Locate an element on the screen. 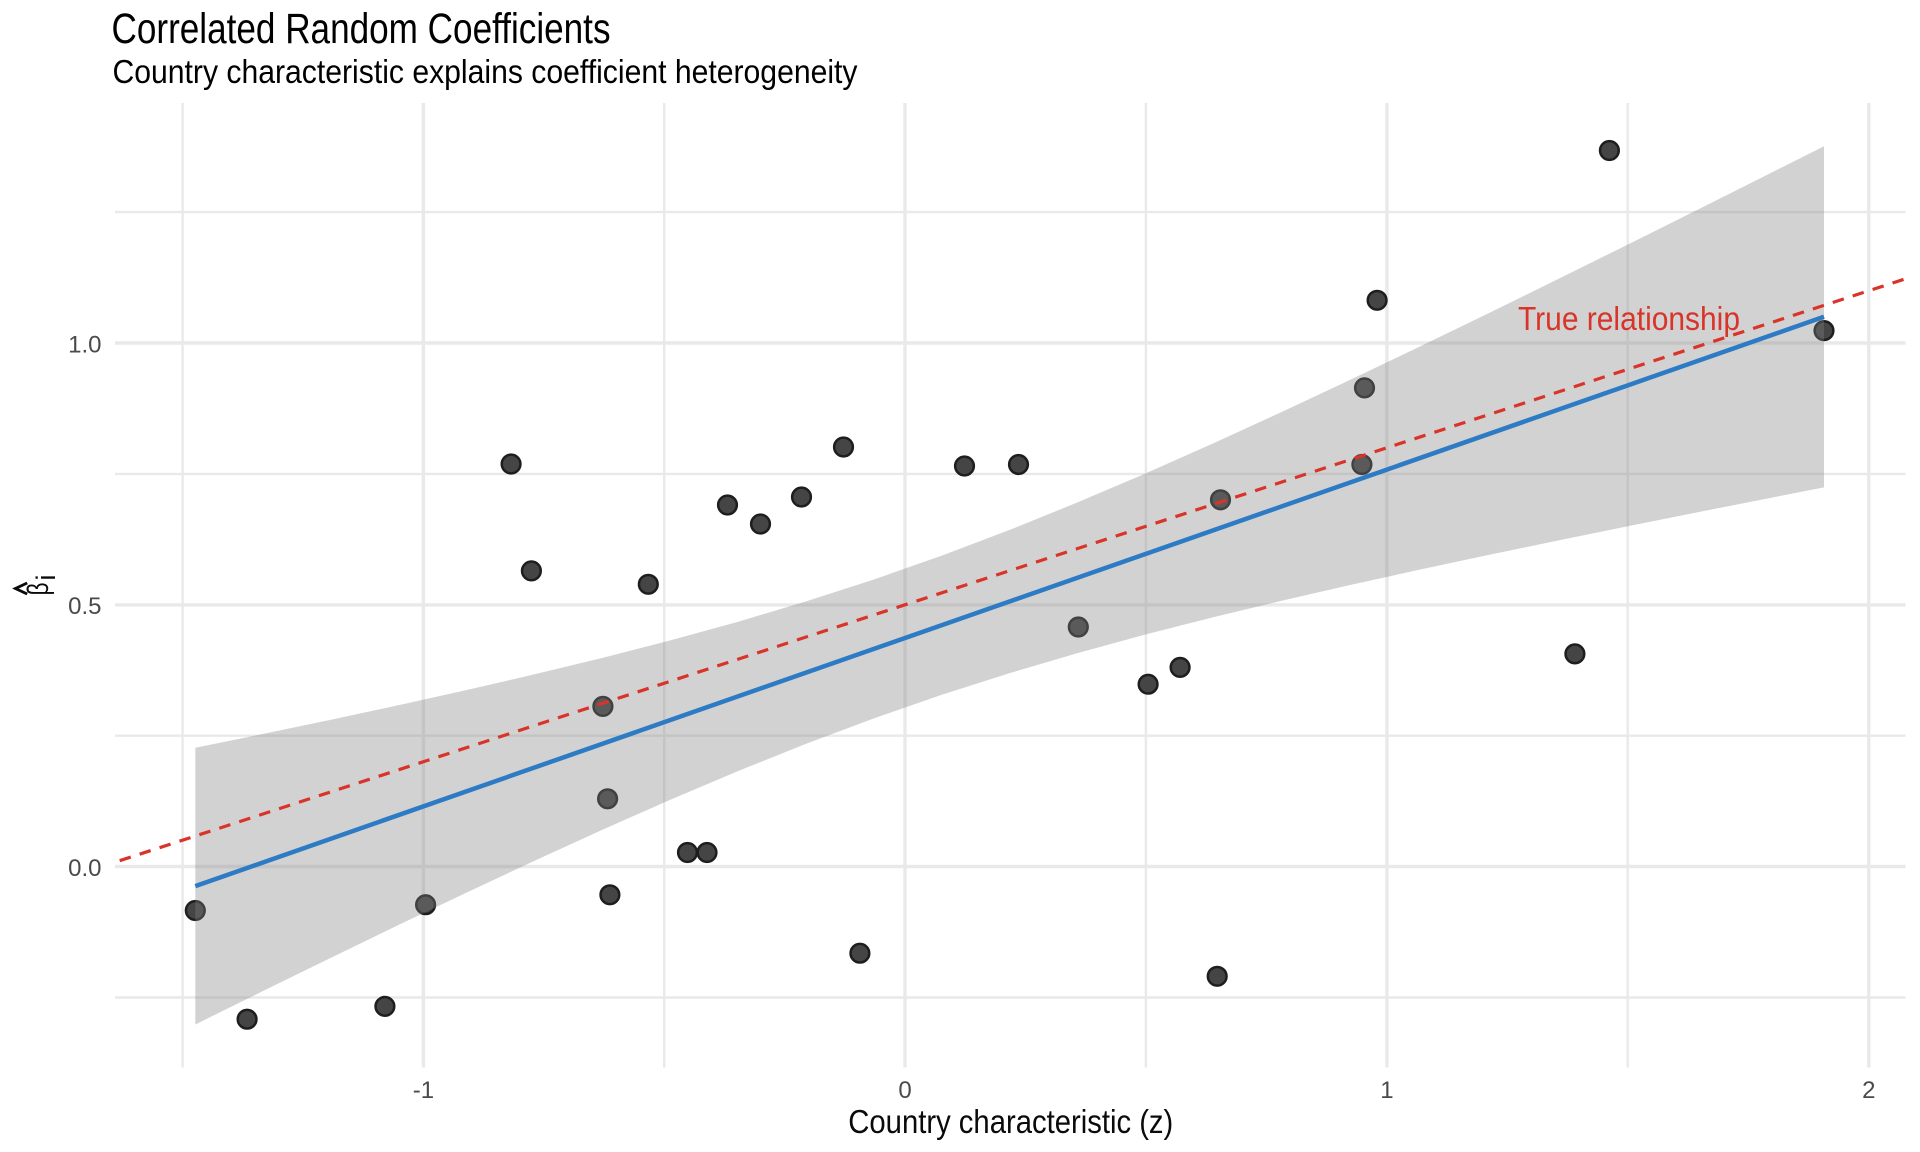 Image resolution: width=1920 pixels, height=1152 pixels. svg-text: 0 is located at coordinates (904, 1090).